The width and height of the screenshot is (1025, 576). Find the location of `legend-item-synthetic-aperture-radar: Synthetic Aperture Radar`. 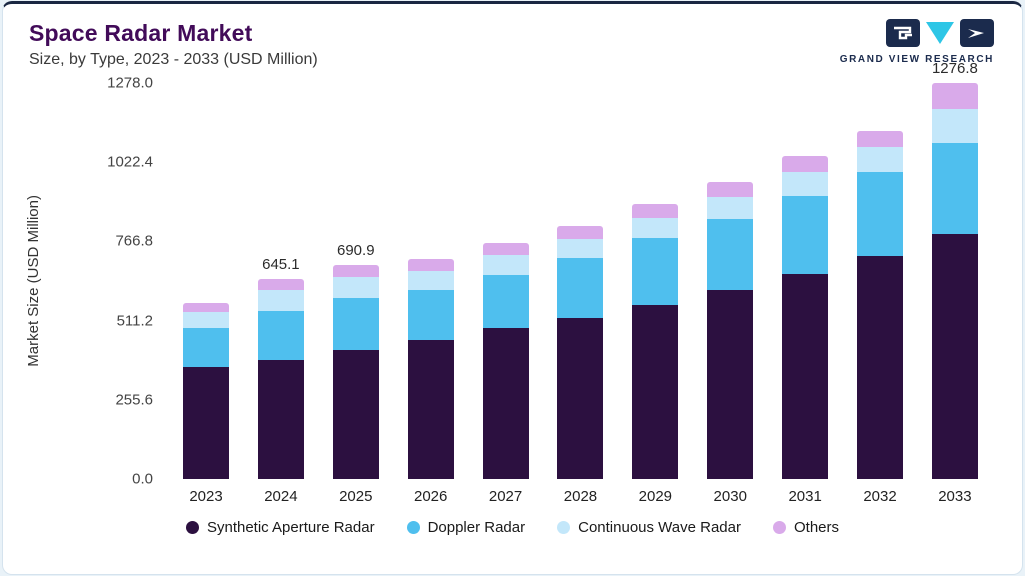

legend-item-synthetic-aperture-radar: Synthetic Aperture Radar is located at coordinates (280, 527).